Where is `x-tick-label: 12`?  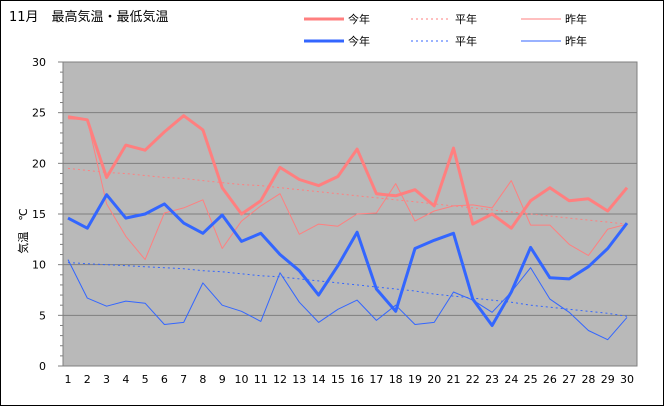 x-tick-label: 12 is located at coordinates (280, 379).